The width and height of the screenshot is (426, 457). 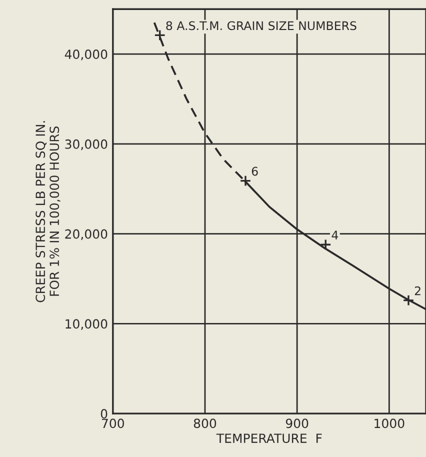 I want to click on x-axis-title: TEMPERATURE F, so click(x=269, y=438).